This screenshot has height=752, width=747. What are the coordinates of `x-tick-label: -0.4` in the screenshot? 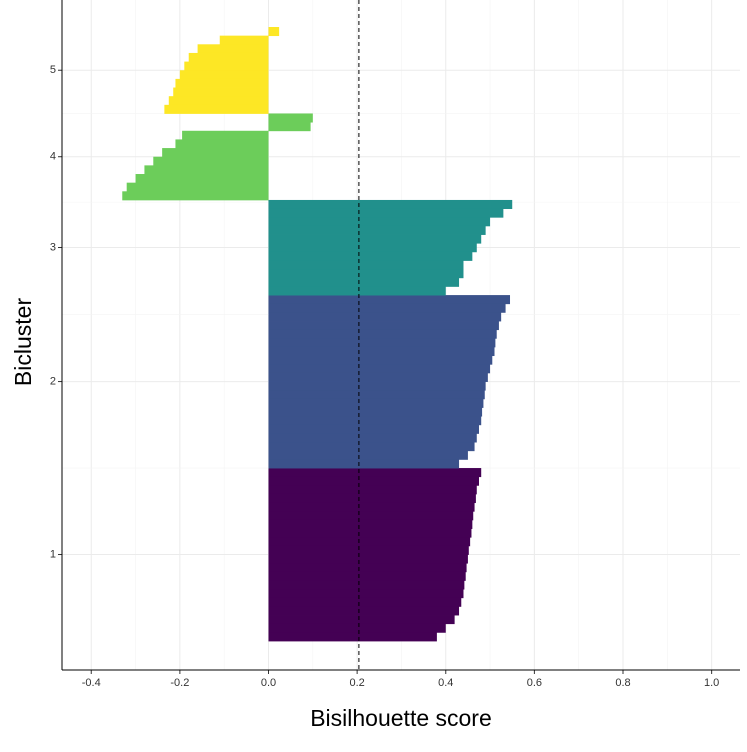 It's located at (91, 683).